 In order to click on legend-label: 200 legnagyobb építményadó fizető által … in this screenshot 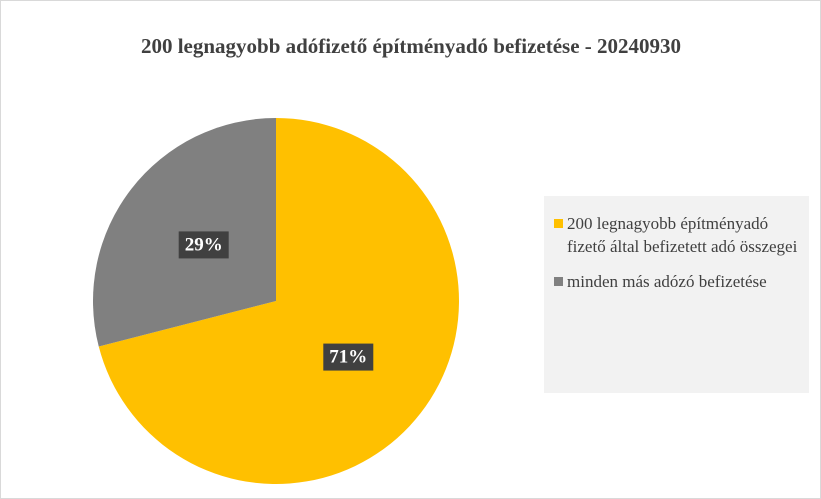, I will do `click(682, 235)`.